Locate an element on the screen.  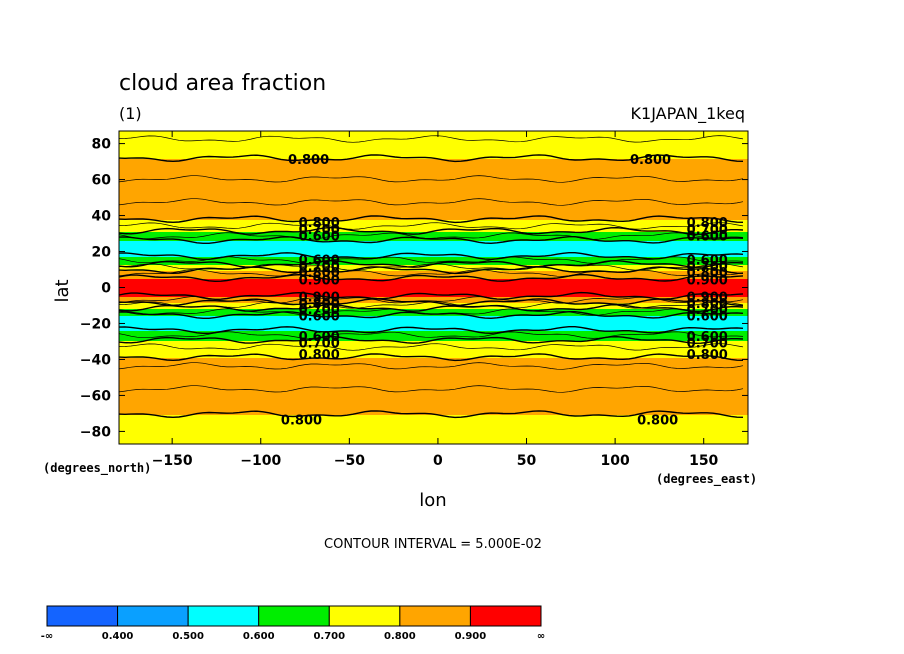
x-tick-label: 100 is located at coordinates (614, 461).